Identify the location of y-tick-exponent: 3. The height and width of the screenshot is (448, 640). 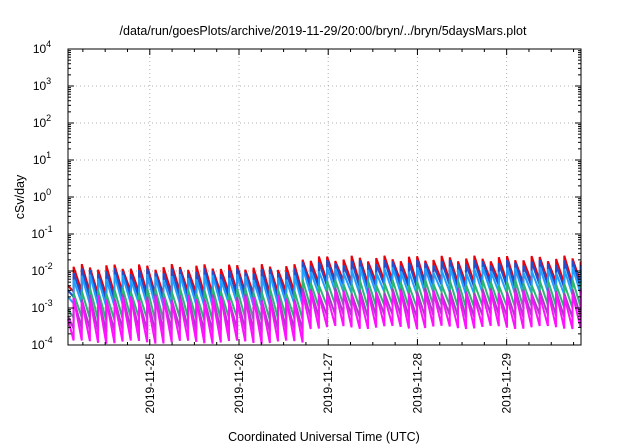
(48, 81).